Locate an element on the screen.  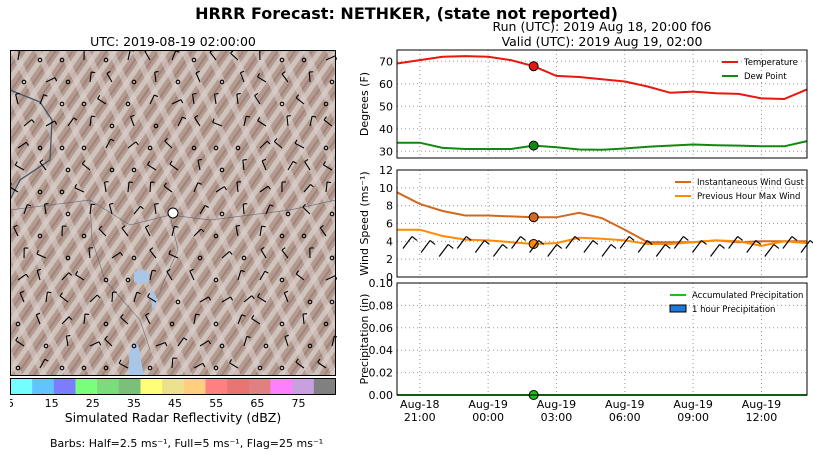
colorbar-tick-label: 65 is located at coordinates (257, 402).